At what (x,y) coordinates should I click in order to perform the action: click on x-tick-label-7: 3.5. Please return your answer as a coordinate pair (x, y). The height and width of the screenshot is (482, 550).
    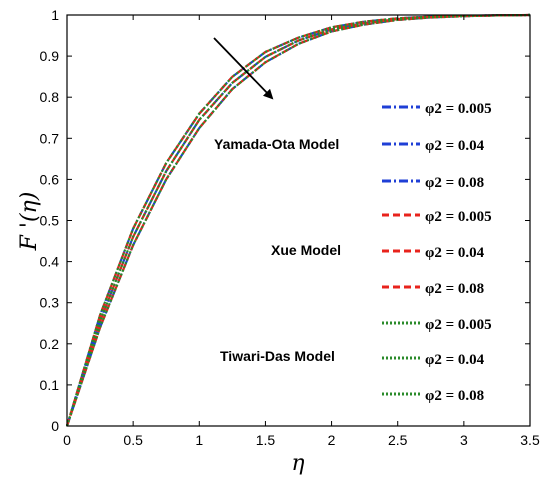
    Looking at the image, I should click on (530, 440).